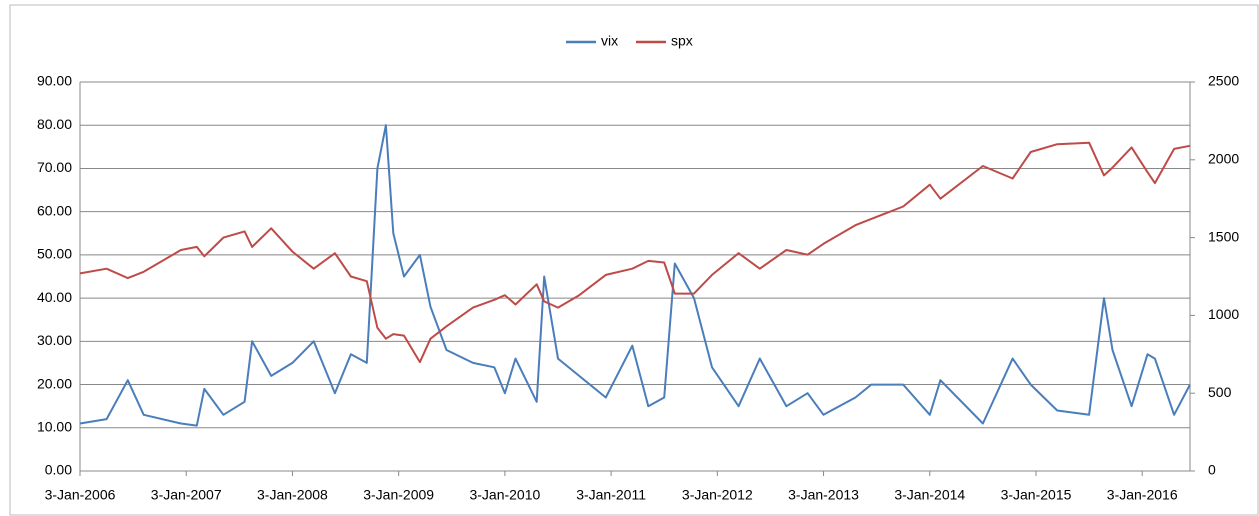 The width and height of the screenshot is (1259, 516). Describe the element at coordinates (929, 495) in the screenshot. I see `x-tick-label: 3-Jan-2014` at that location.